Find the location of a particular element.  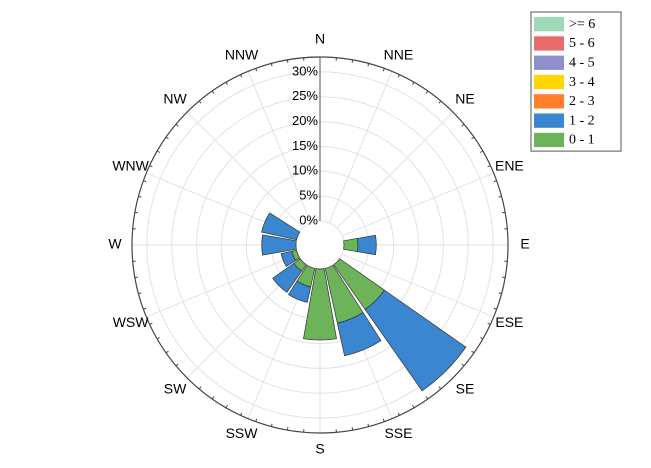

direction-label: NNW is located at coordinates (242, 54).